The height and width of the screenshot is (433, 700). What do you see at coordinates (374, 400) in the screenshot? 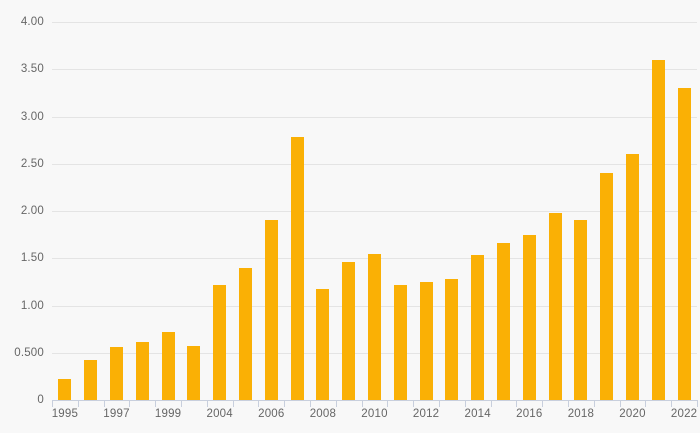
I see `x-axis-line` at bounding box center [374, 400].